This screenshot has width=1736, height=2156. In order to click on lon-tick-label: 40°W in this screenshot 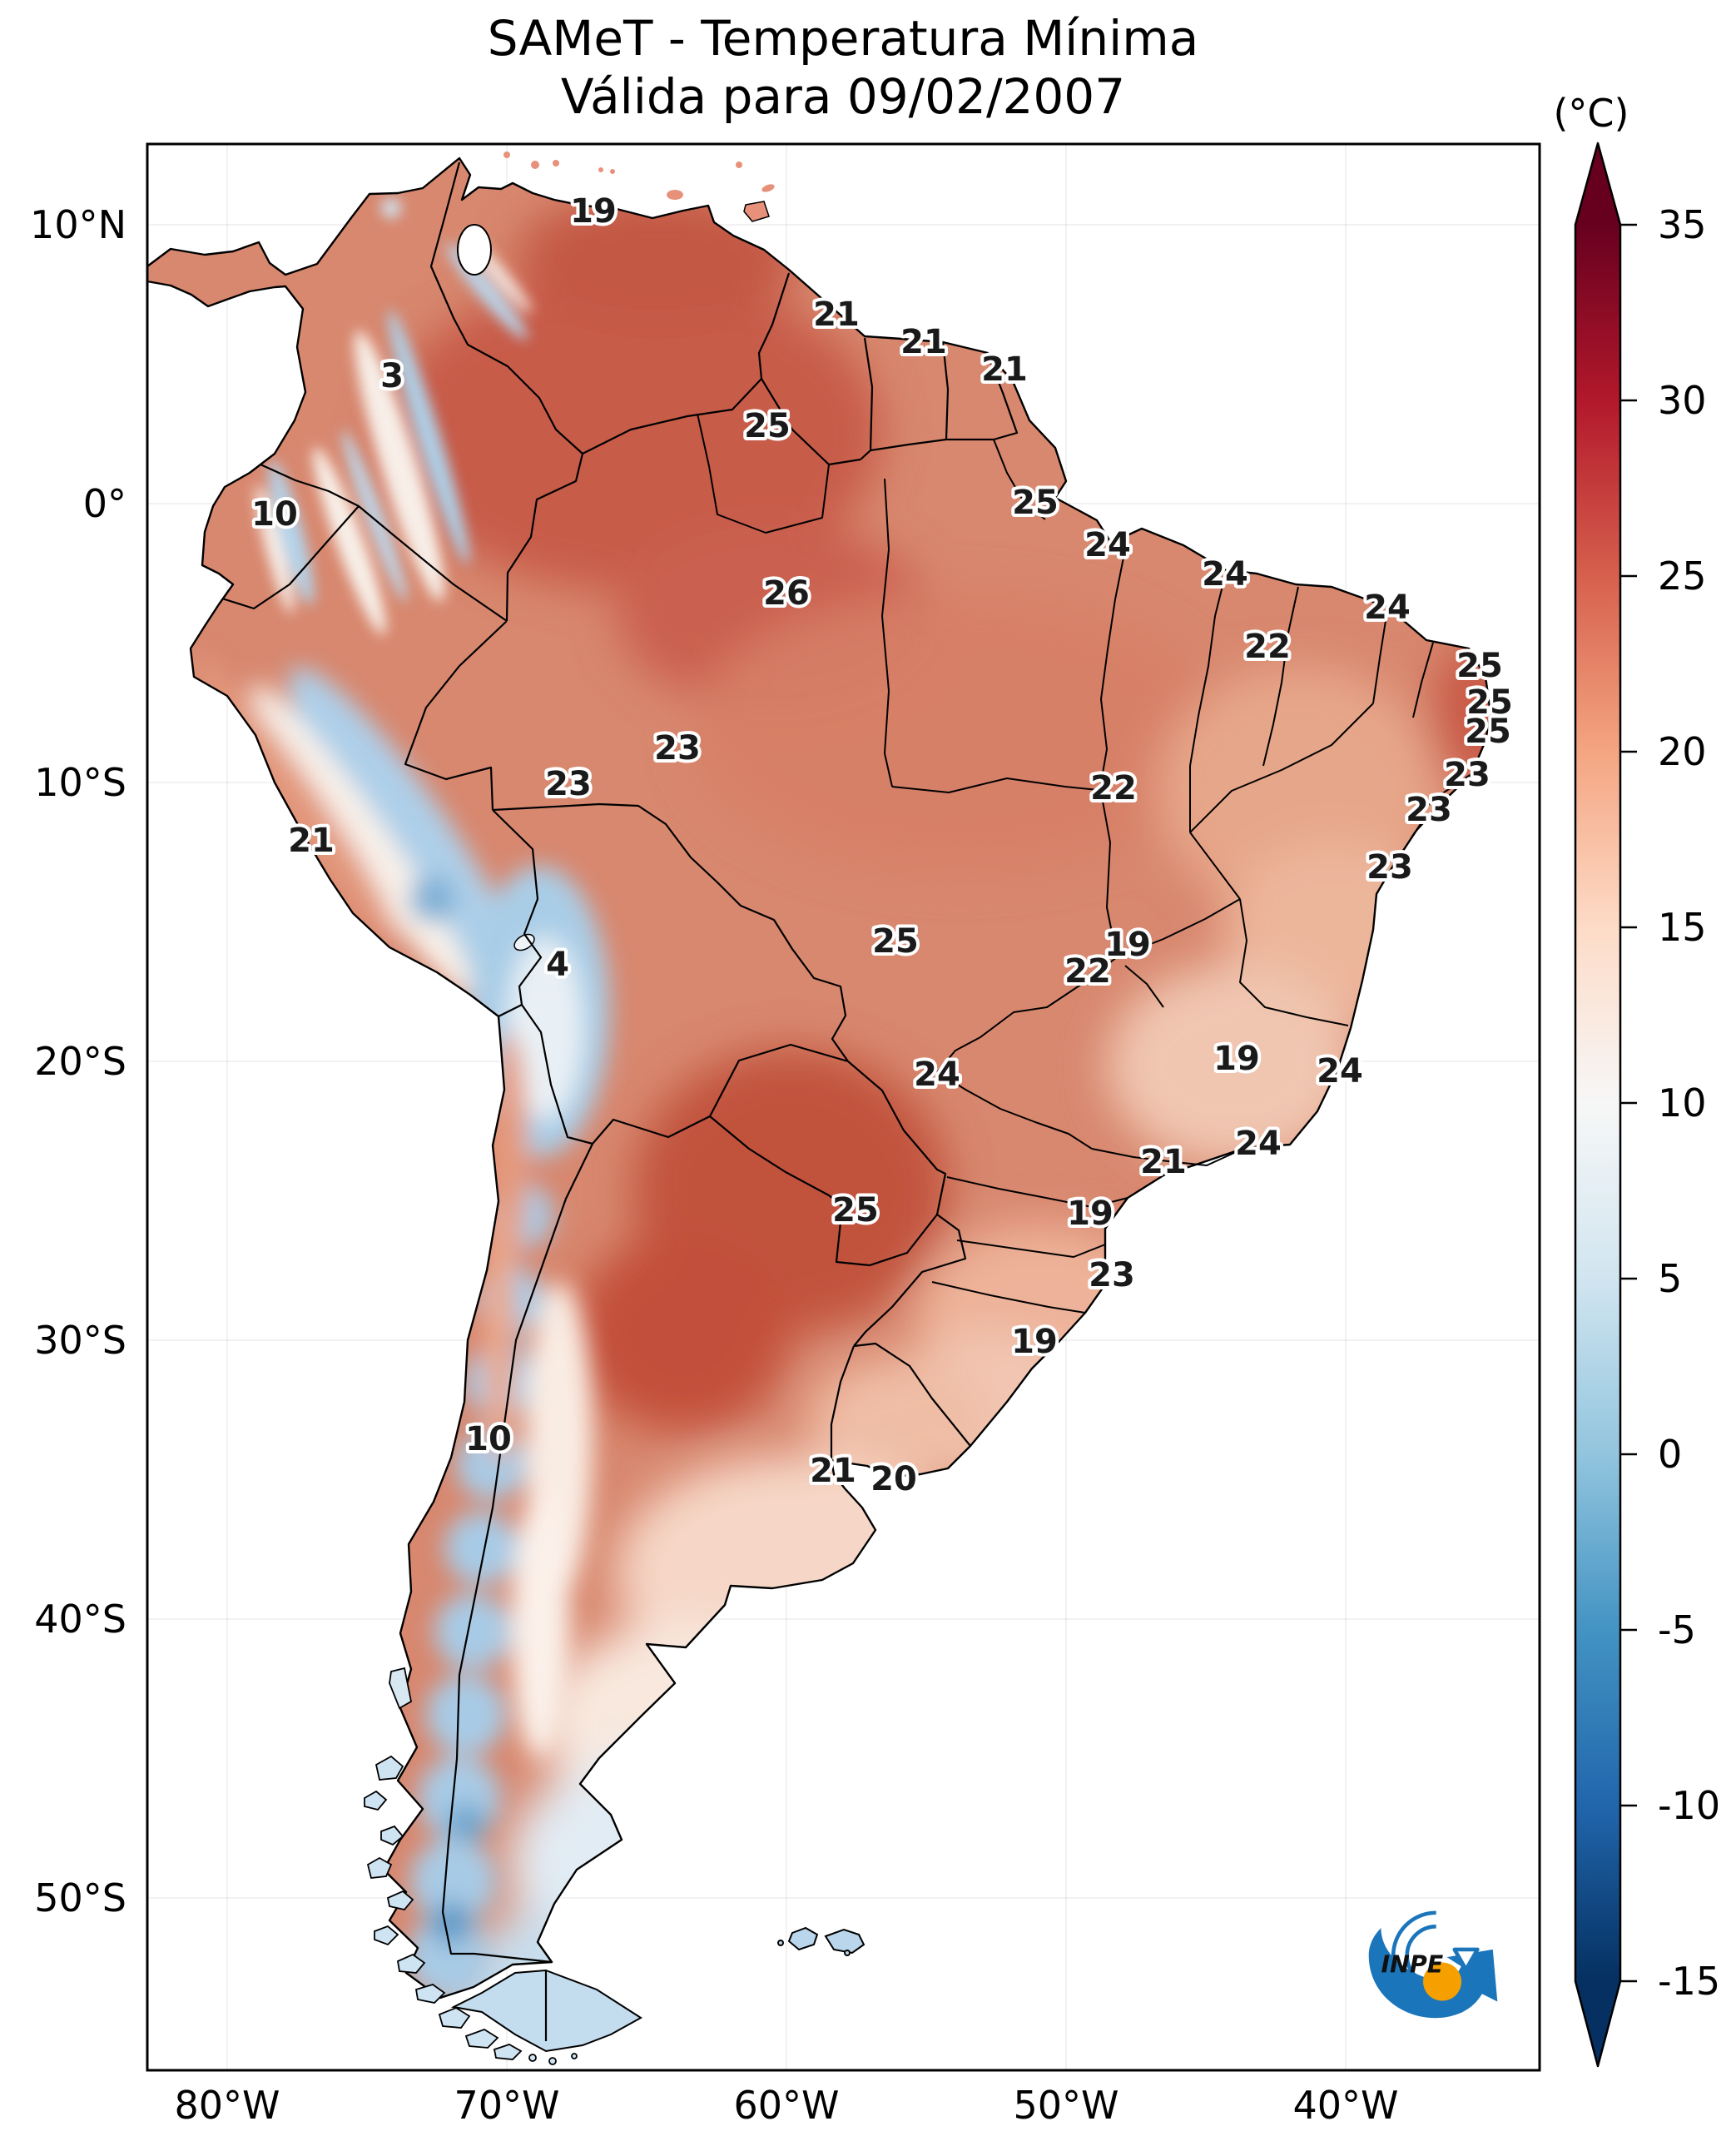, I will do `click(1345, 2105)`.